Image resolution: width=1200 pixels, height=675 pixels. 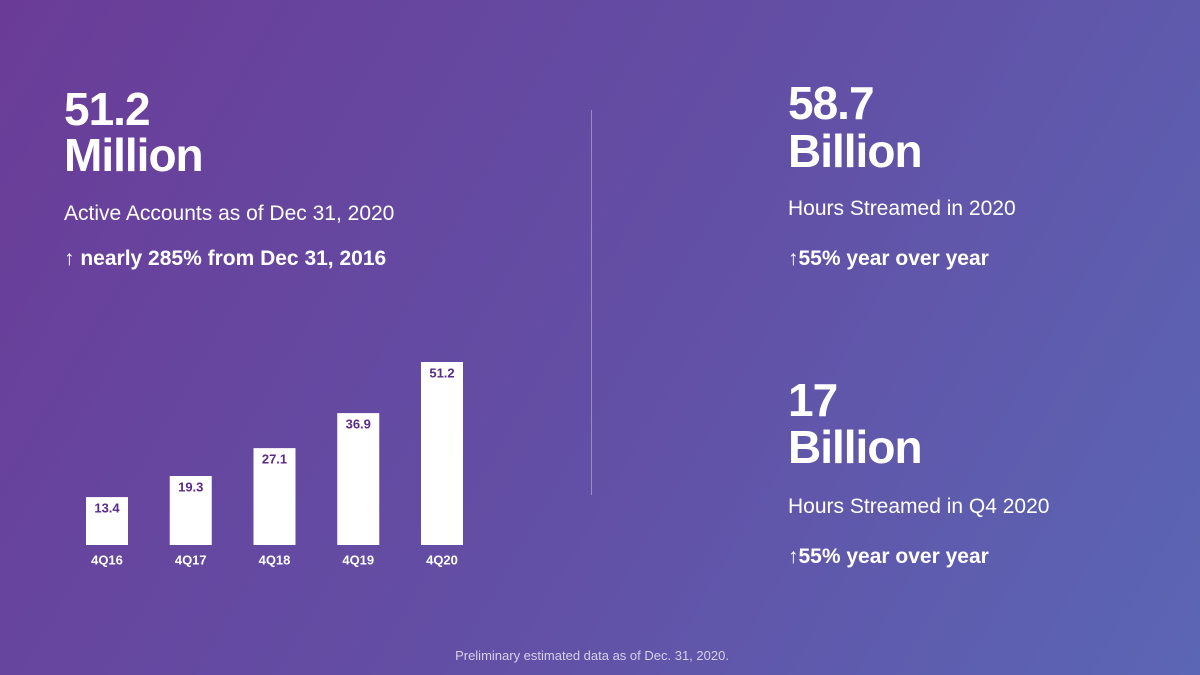 I want to click on x-tick-label: 4Q17, so click(x=191, y=559).